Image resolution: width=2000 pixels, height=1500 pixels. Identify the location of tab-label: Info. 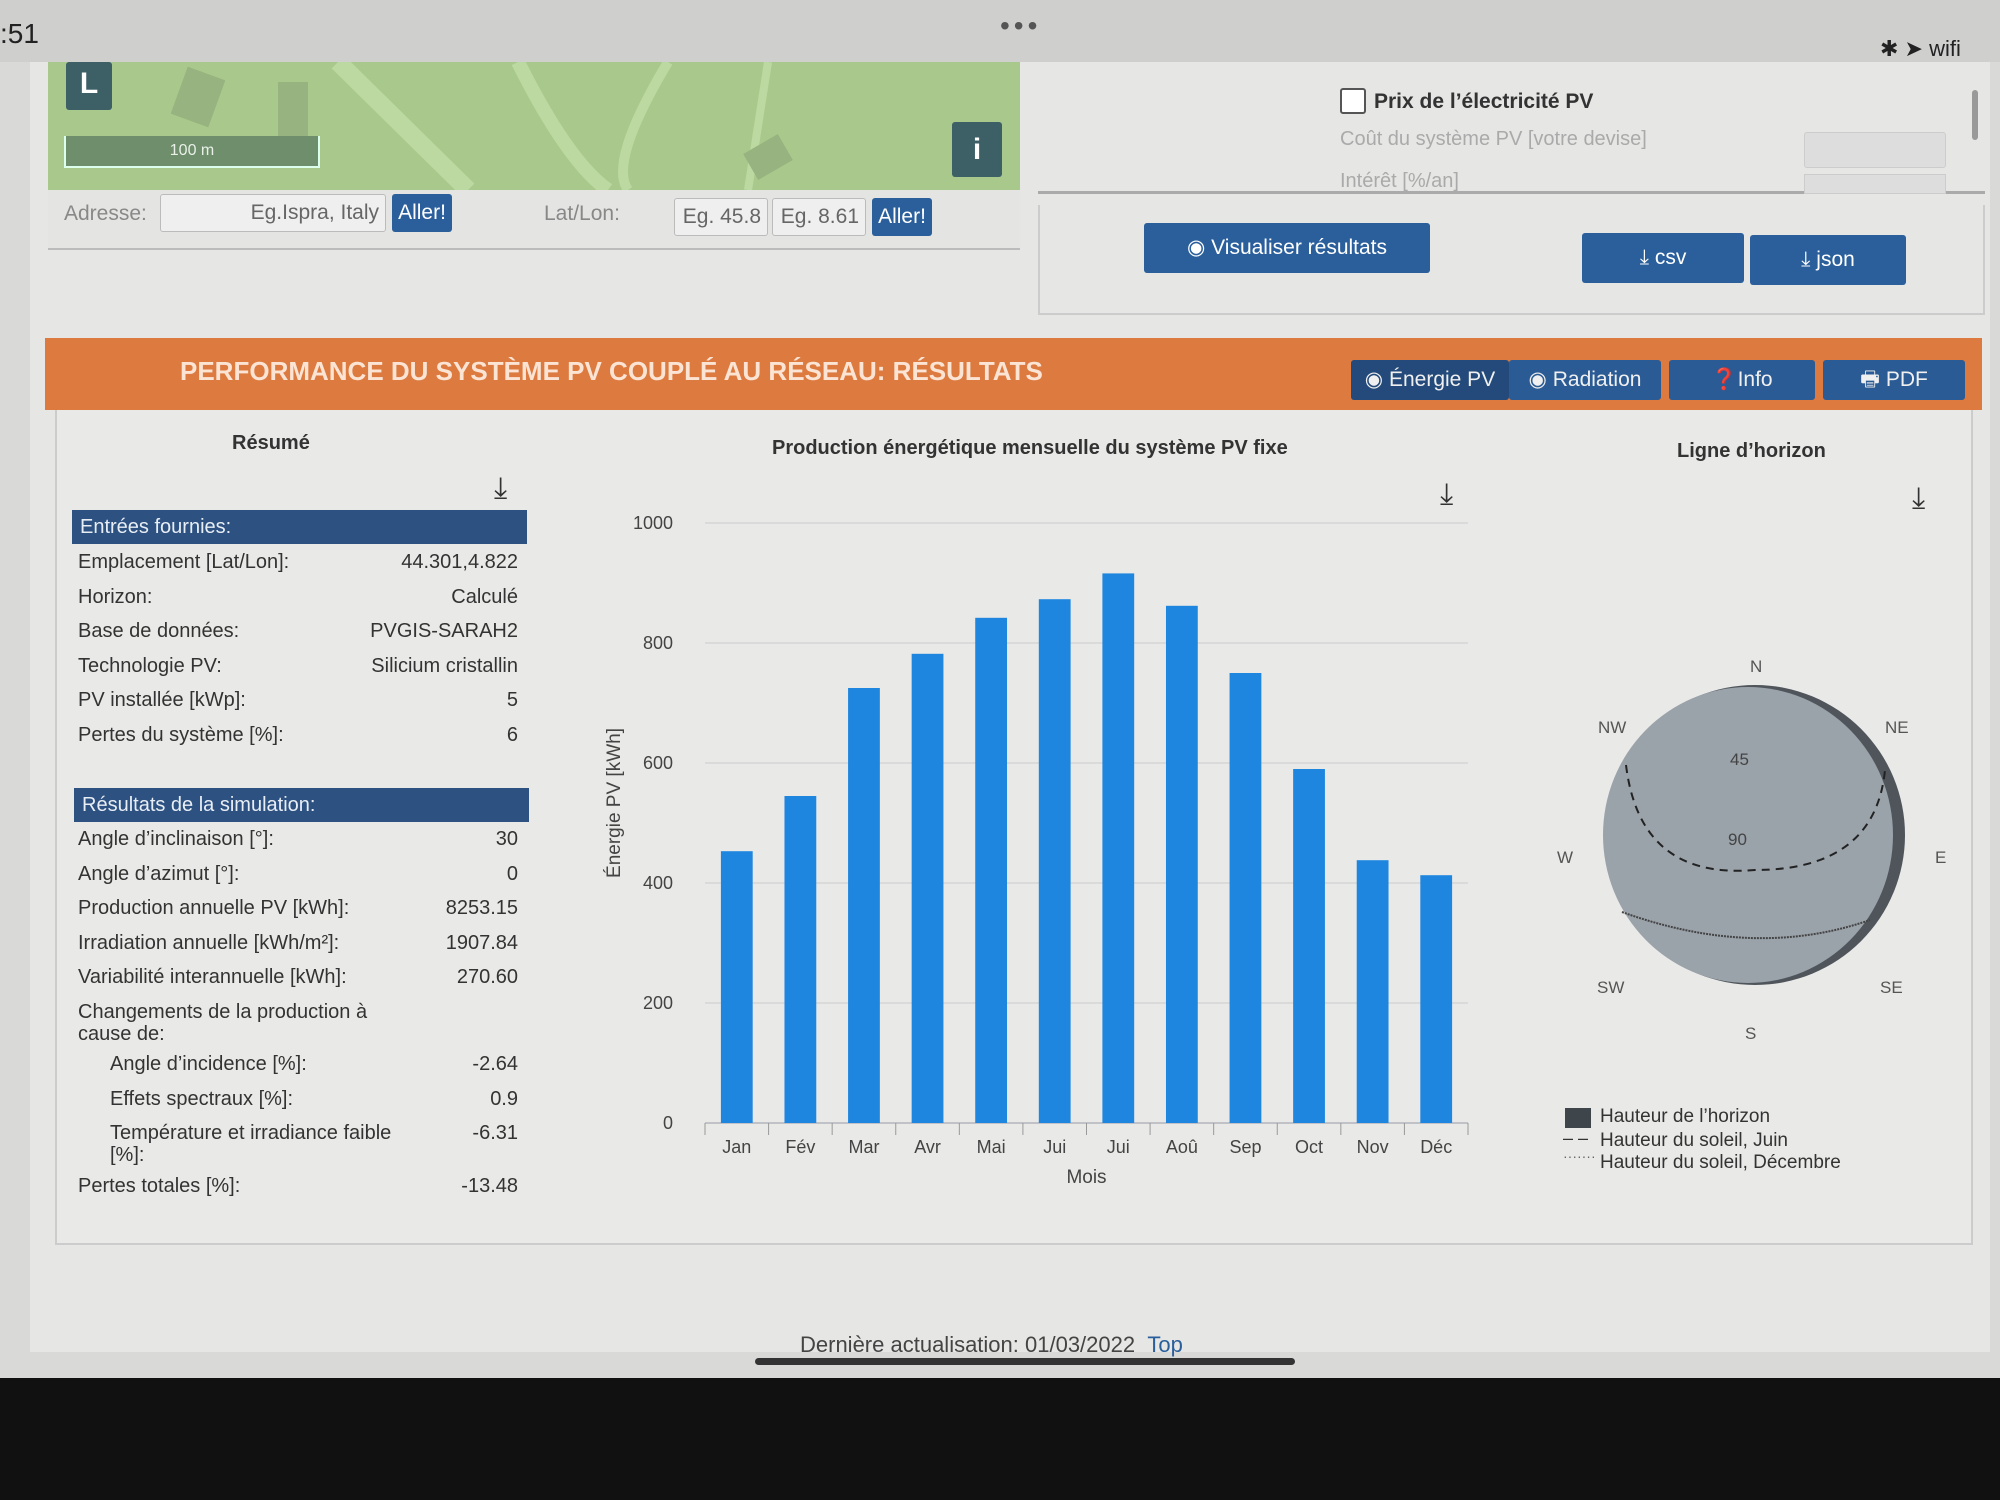
(1755, 379).